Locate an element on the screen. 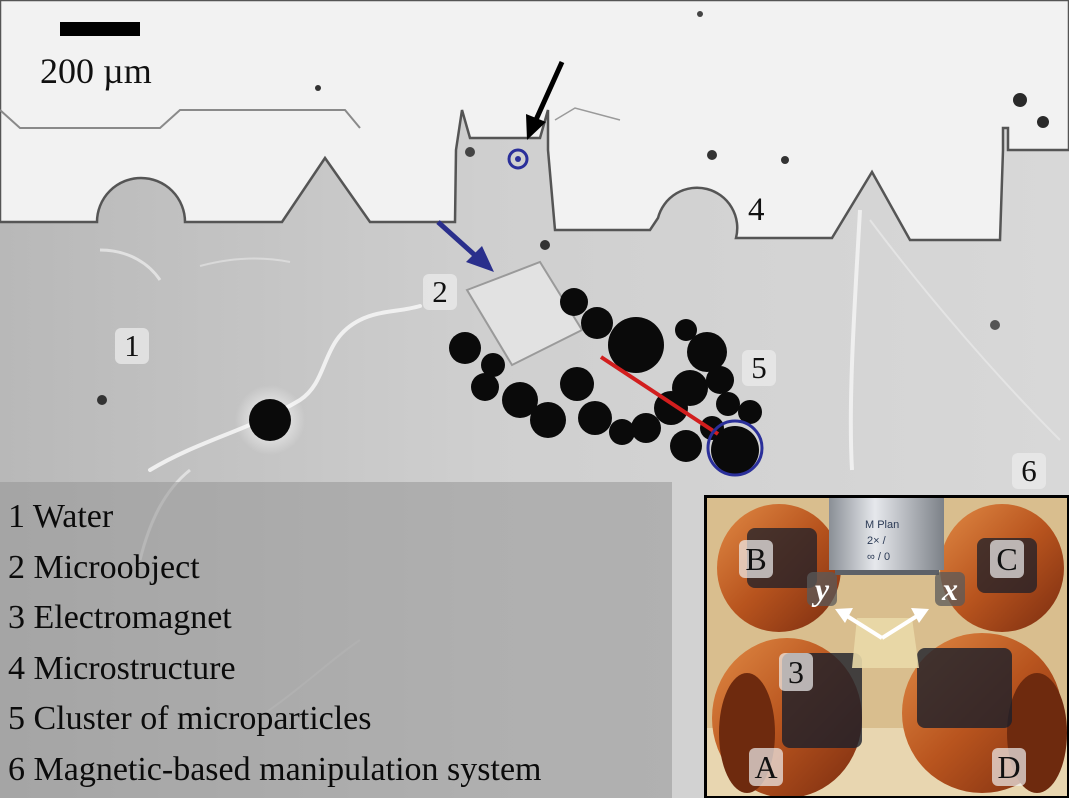 The image size is (1069, 798). trajectory-line is located at coordinates (659, 395).